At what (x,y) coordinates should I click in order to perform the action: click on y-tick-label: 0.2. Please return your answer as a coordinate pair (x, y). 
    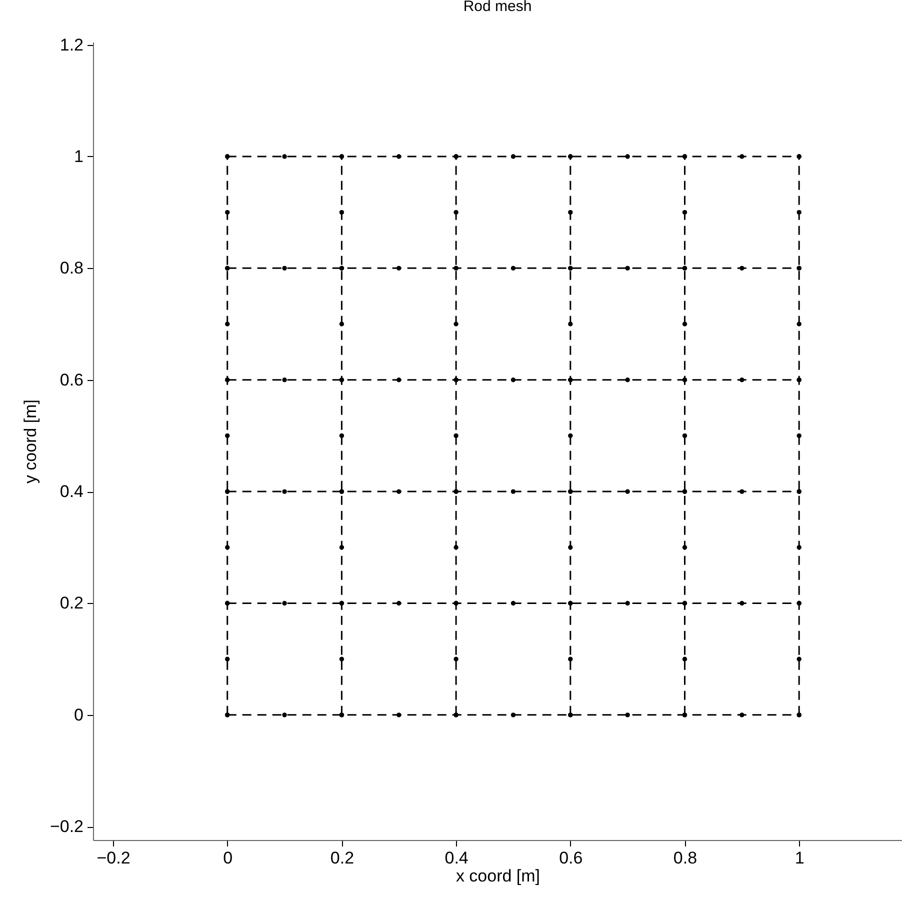
    Looking at the image, I should click on (72, 603).